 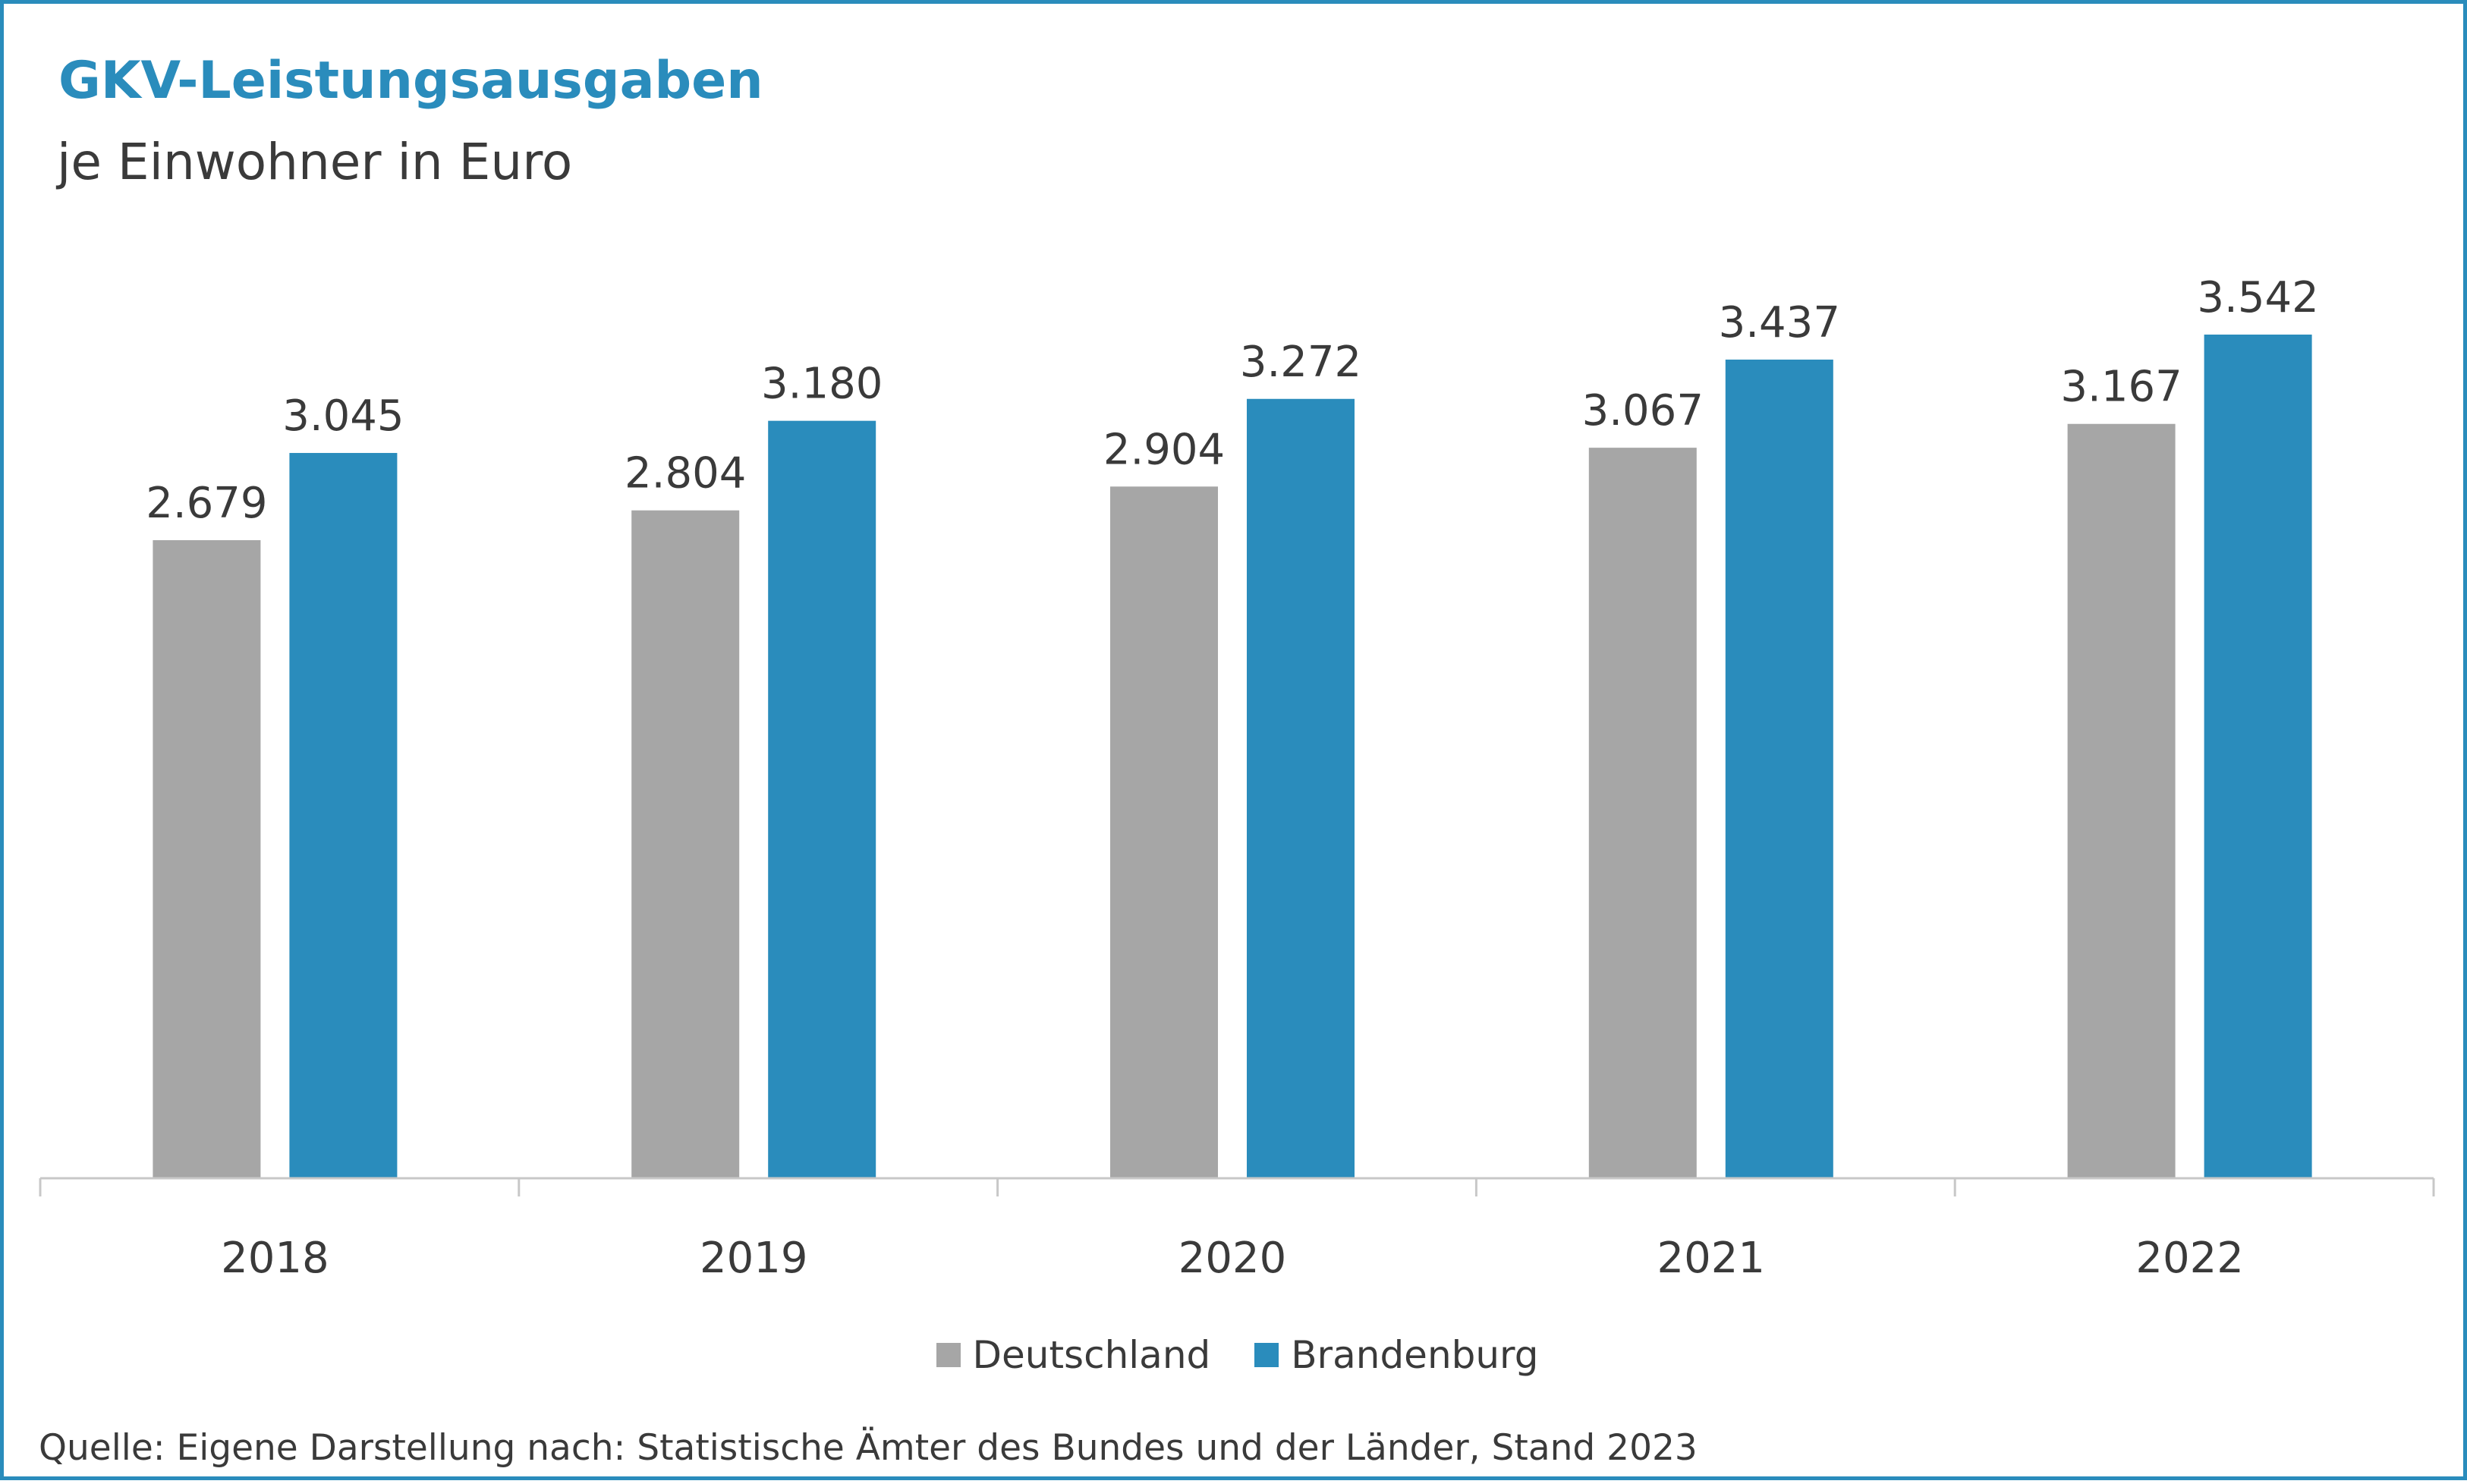 What do you see at coordinates (685, 844) in the screenshot?
I see `bar-deutschland-2019` at bounding box center [685, 844].